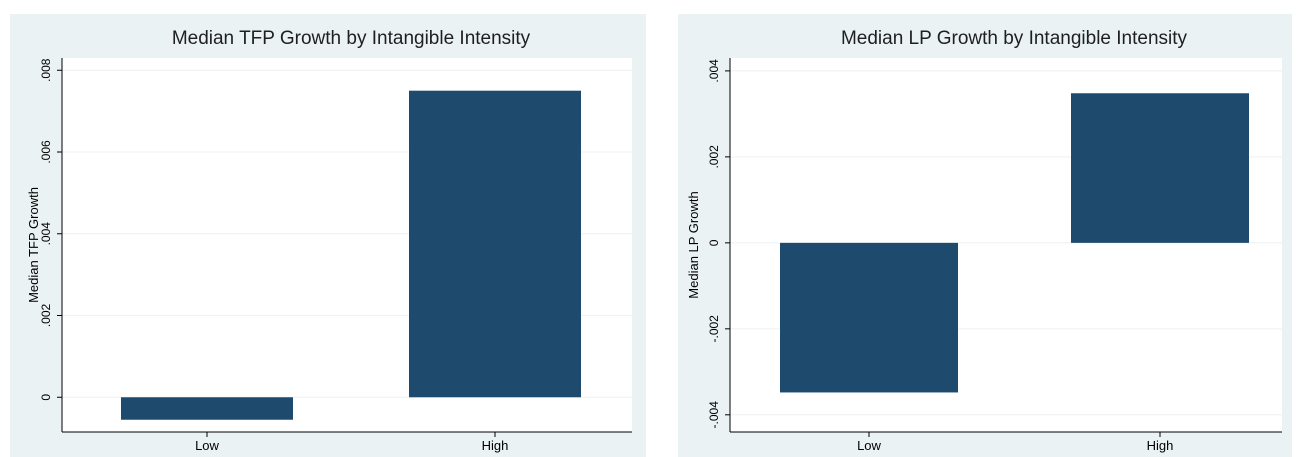 Image resolution: width=1298 pixels, height=457 pixels. I want to click on chart-title: Median LP Growth by Intangible Intensity, so click(1014, 38).